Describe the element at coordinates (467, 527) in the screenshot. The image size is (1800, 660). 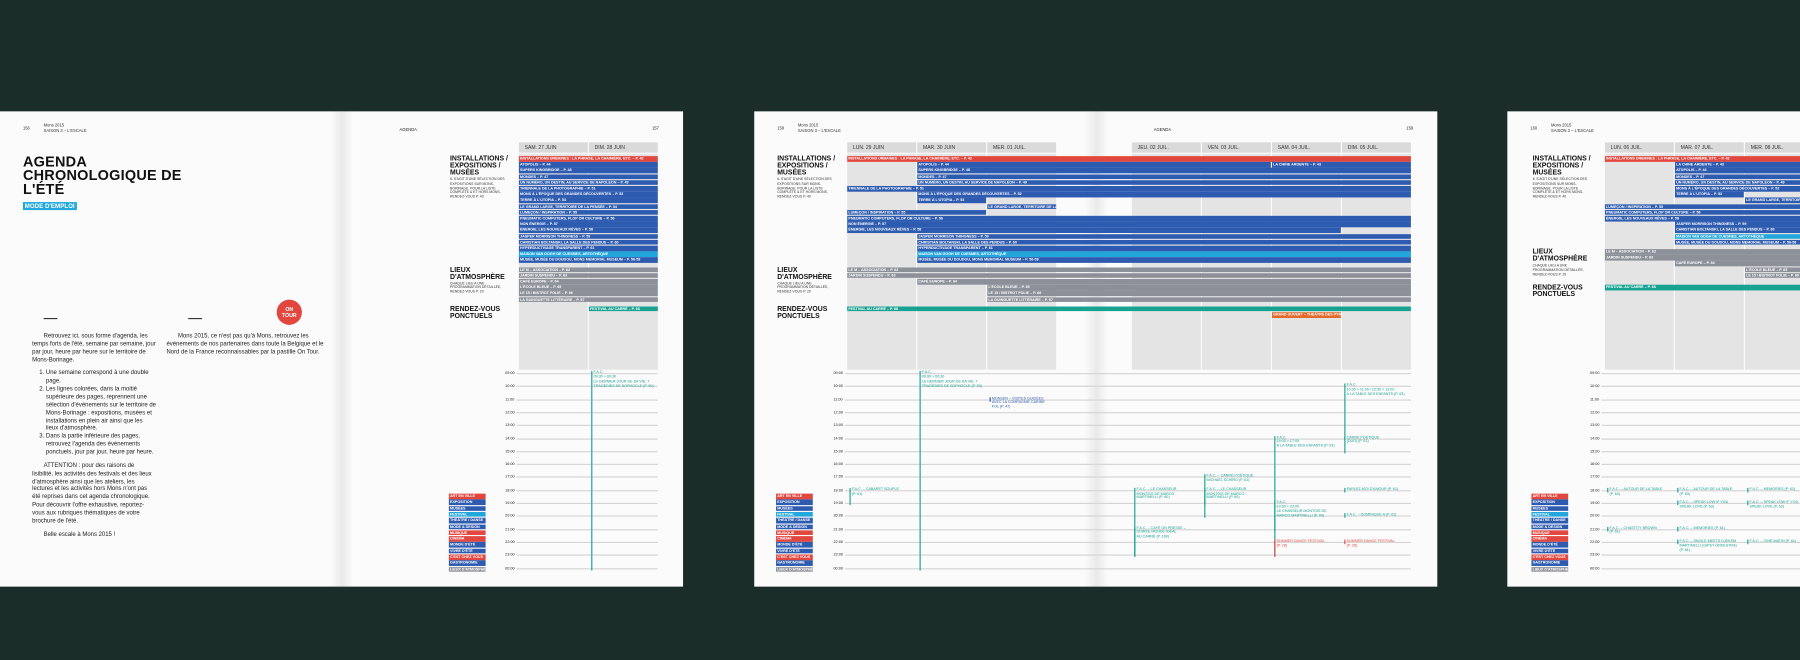
I see `legend-item: MODE & DESIGN` at that location.